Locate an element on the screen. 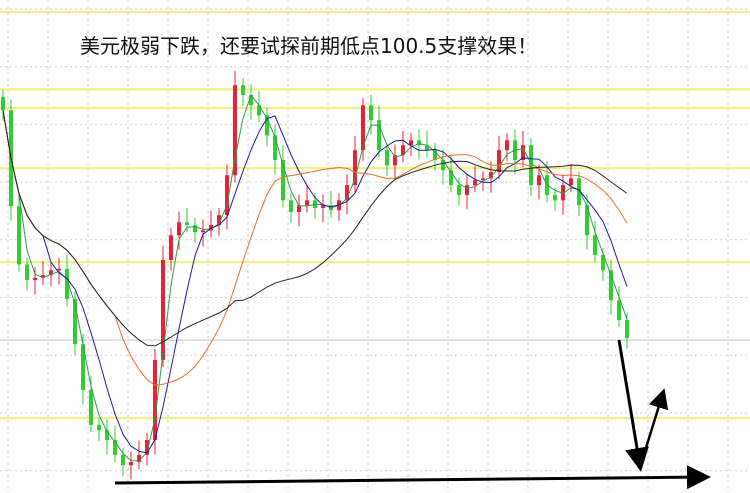 The width and height of the screenshot is (750, 493). baseline-arrow is located at coordinates (412, 477).